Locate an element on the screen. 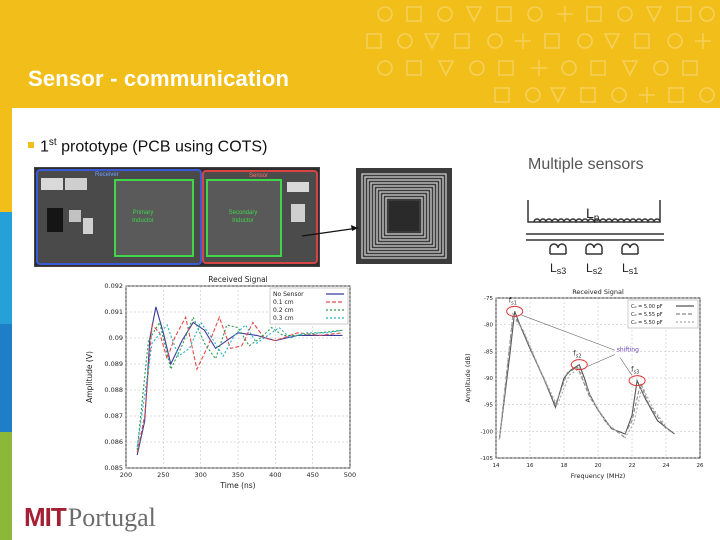  y-tick-label: 0.085 is located at coordinates (113, 468).